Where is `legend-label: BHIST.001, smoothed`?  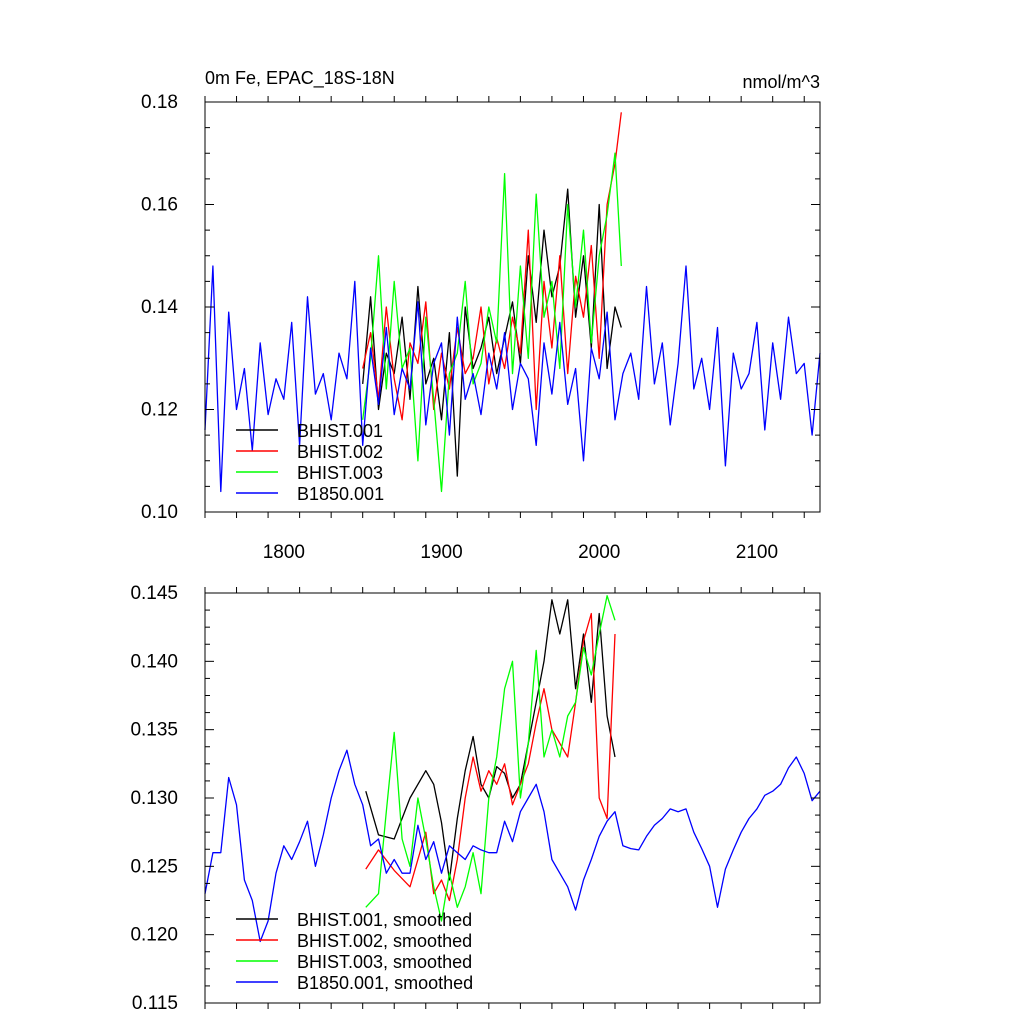 legend-label: BHIST.001, smoothed is located at coordinates (384, 920).